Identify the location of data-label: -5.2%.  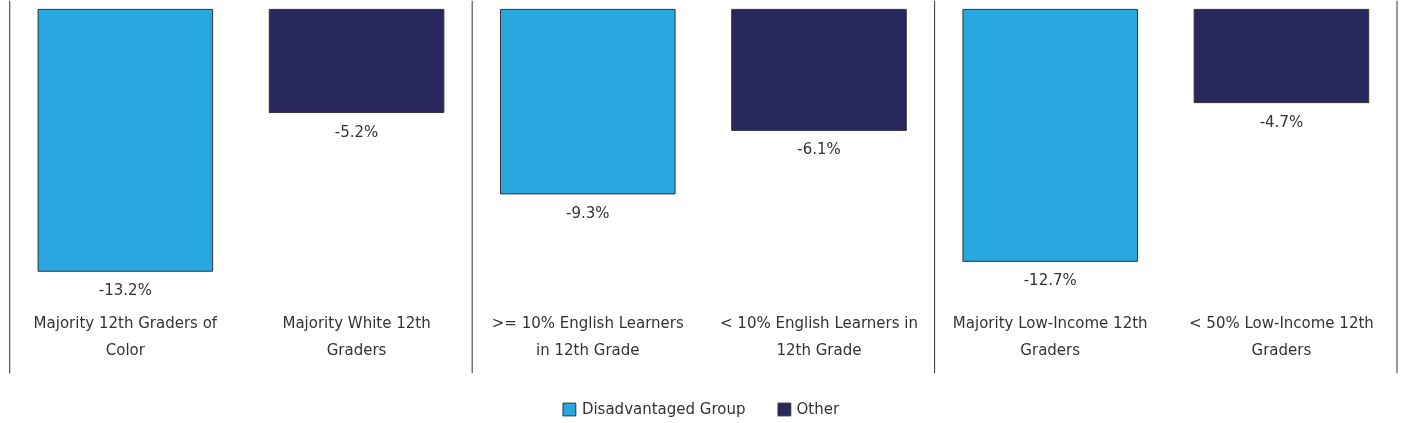
(356, 131).